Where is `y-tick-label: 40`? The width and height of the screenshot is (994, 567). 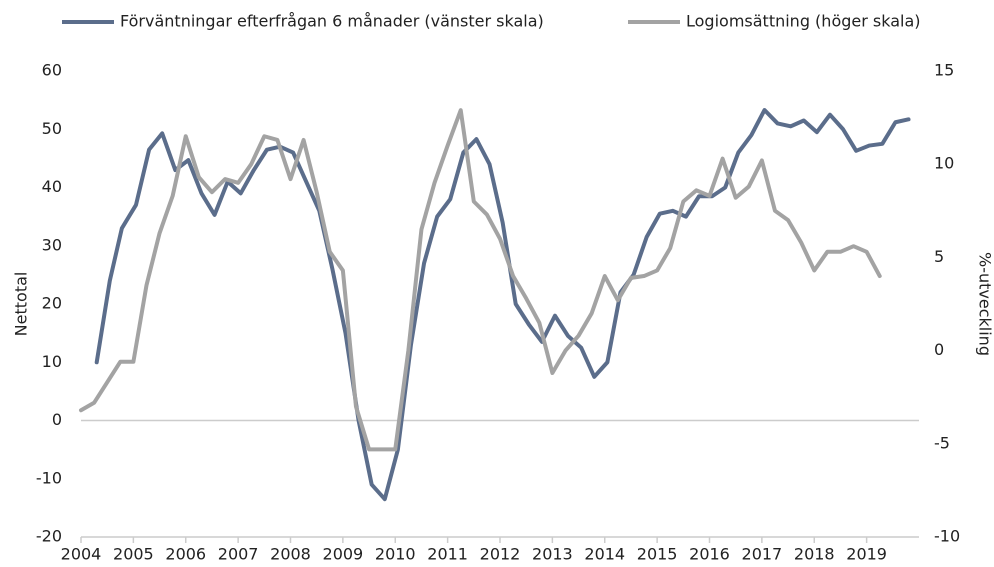
y-tick-label: 40 is located at coordinates (52, 186).